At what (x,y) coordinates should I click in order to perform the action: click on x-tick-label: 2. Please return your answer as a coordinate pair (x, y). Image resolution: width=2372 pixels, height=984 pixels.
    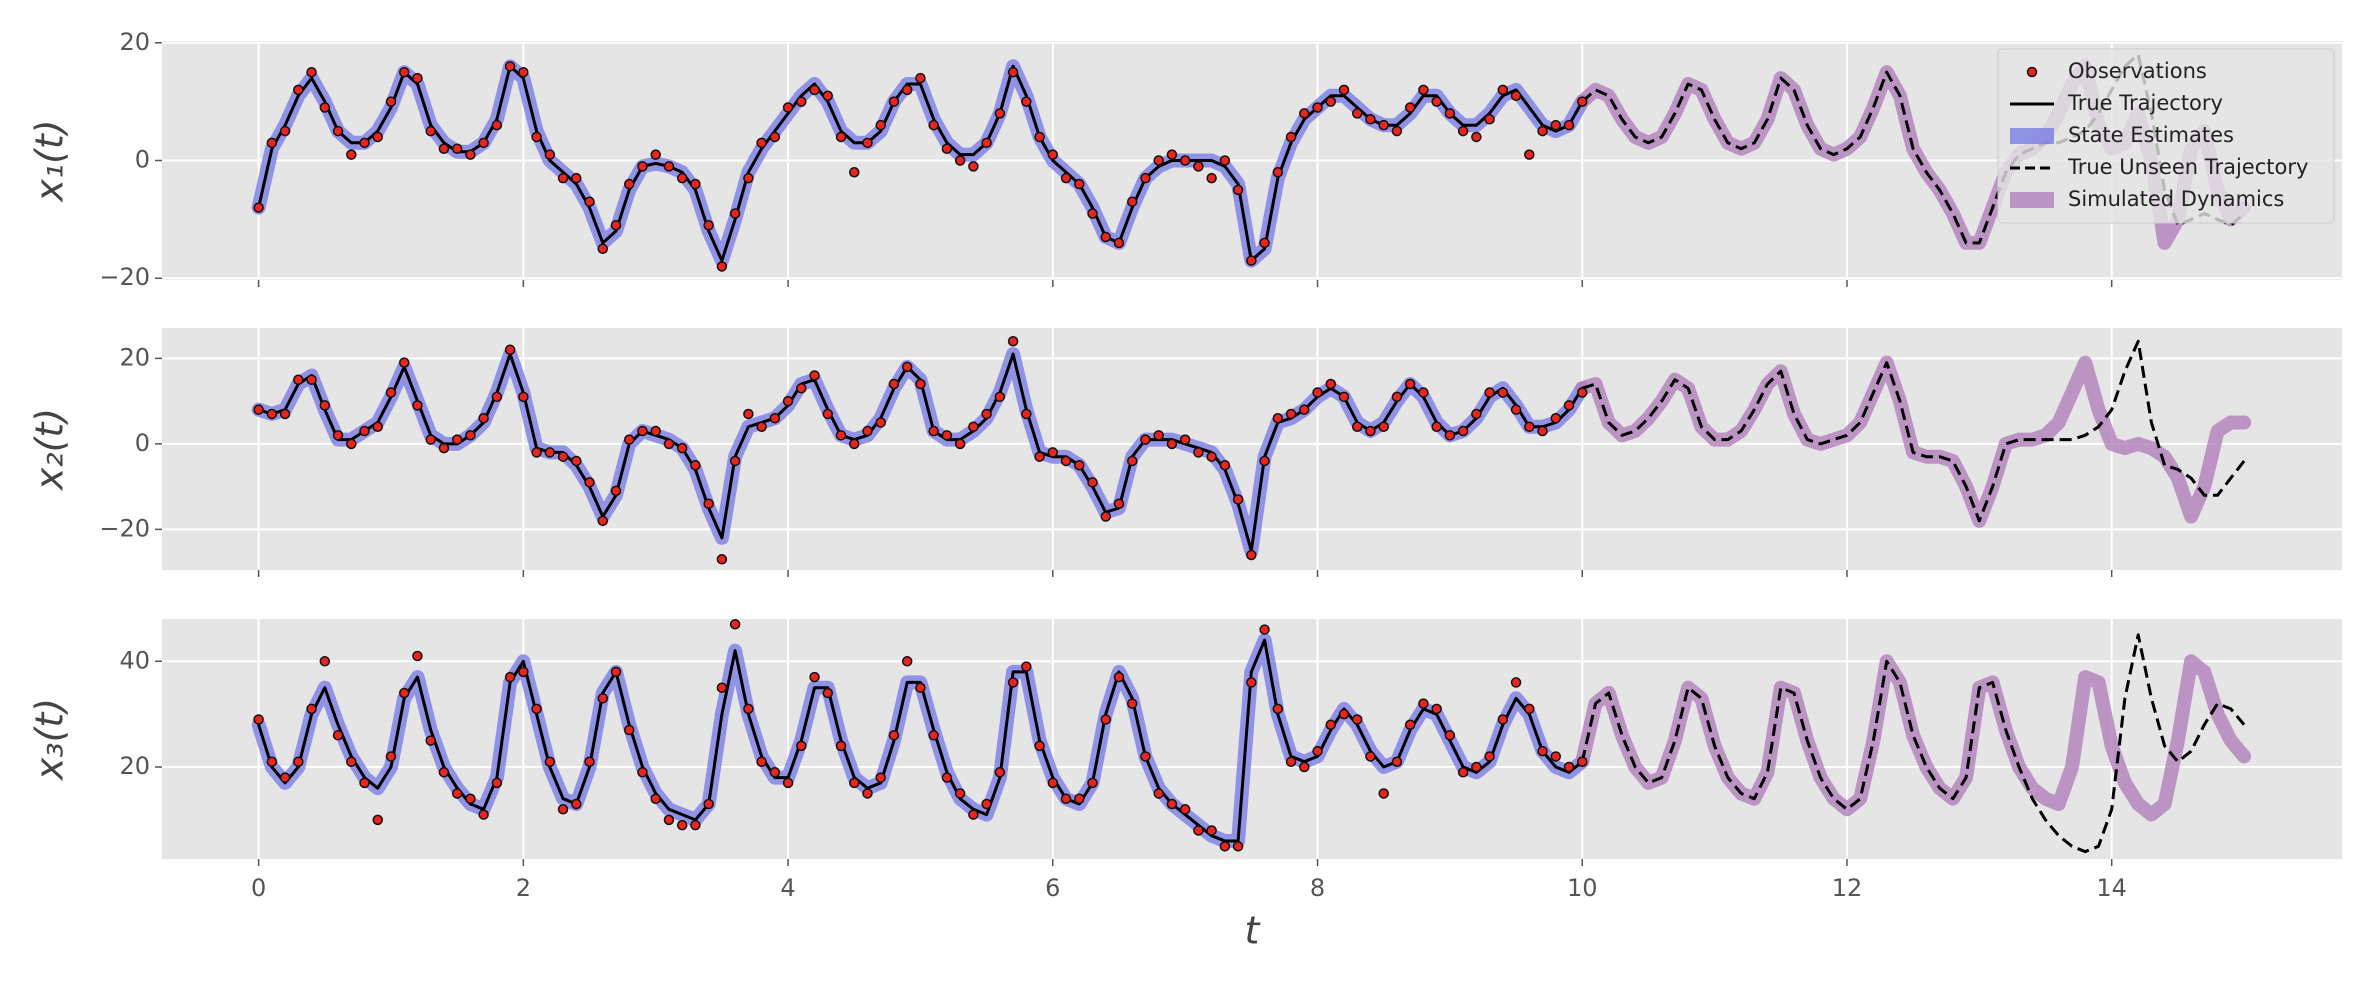
    Looking at the image, I should click on (523, 888).